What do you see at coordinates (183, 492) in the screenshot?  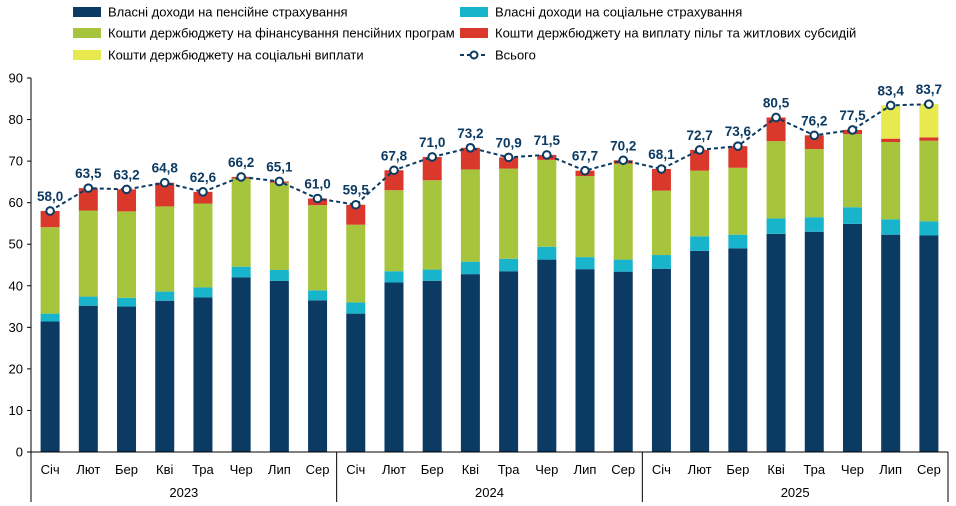 I see `x-group-label: 2023` at bounding box center [183, 492].